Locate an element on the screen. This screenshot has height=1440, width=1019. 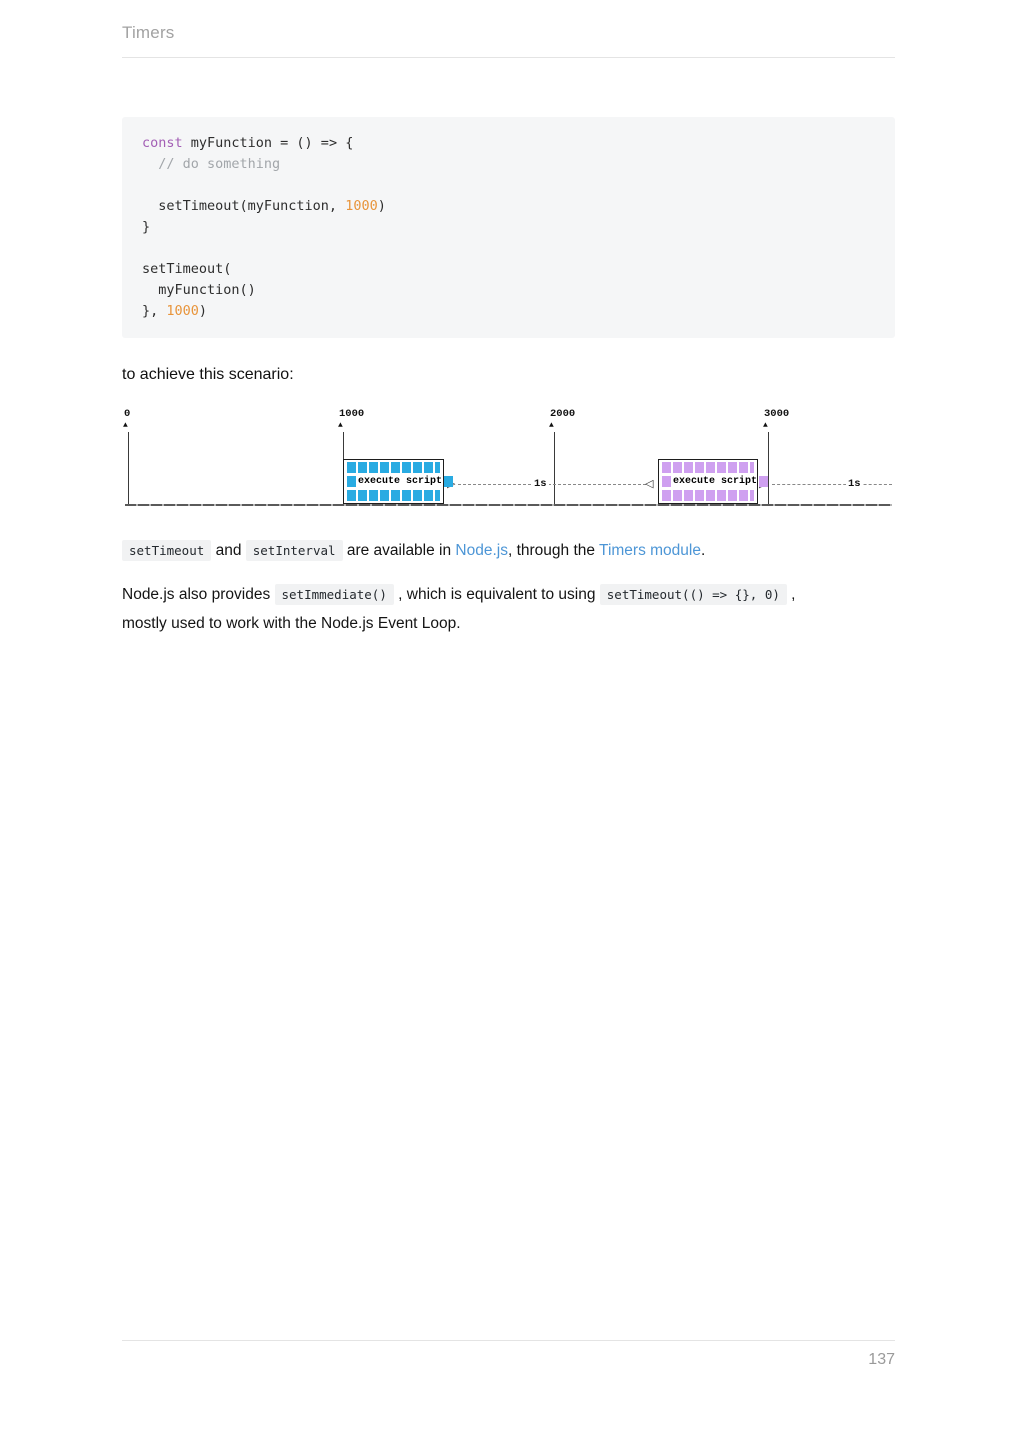
timeline-baseline is located at coordinates (508, 505).